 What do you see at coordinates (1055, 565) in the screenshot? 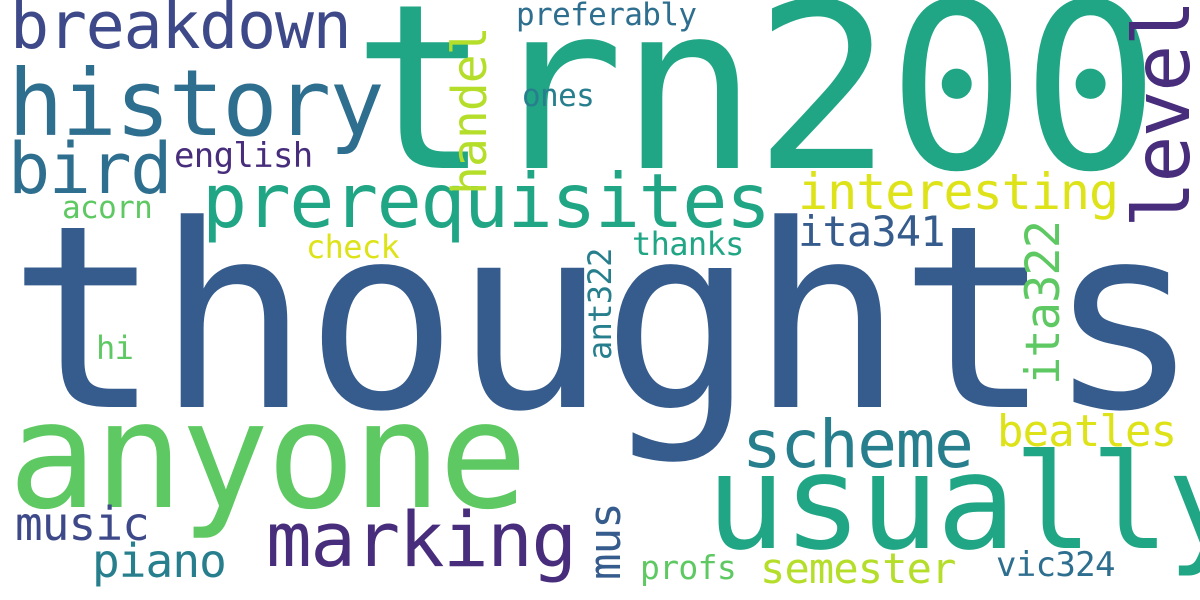
I see `word-vic324: vic324` at bounding box center [1055, 565].